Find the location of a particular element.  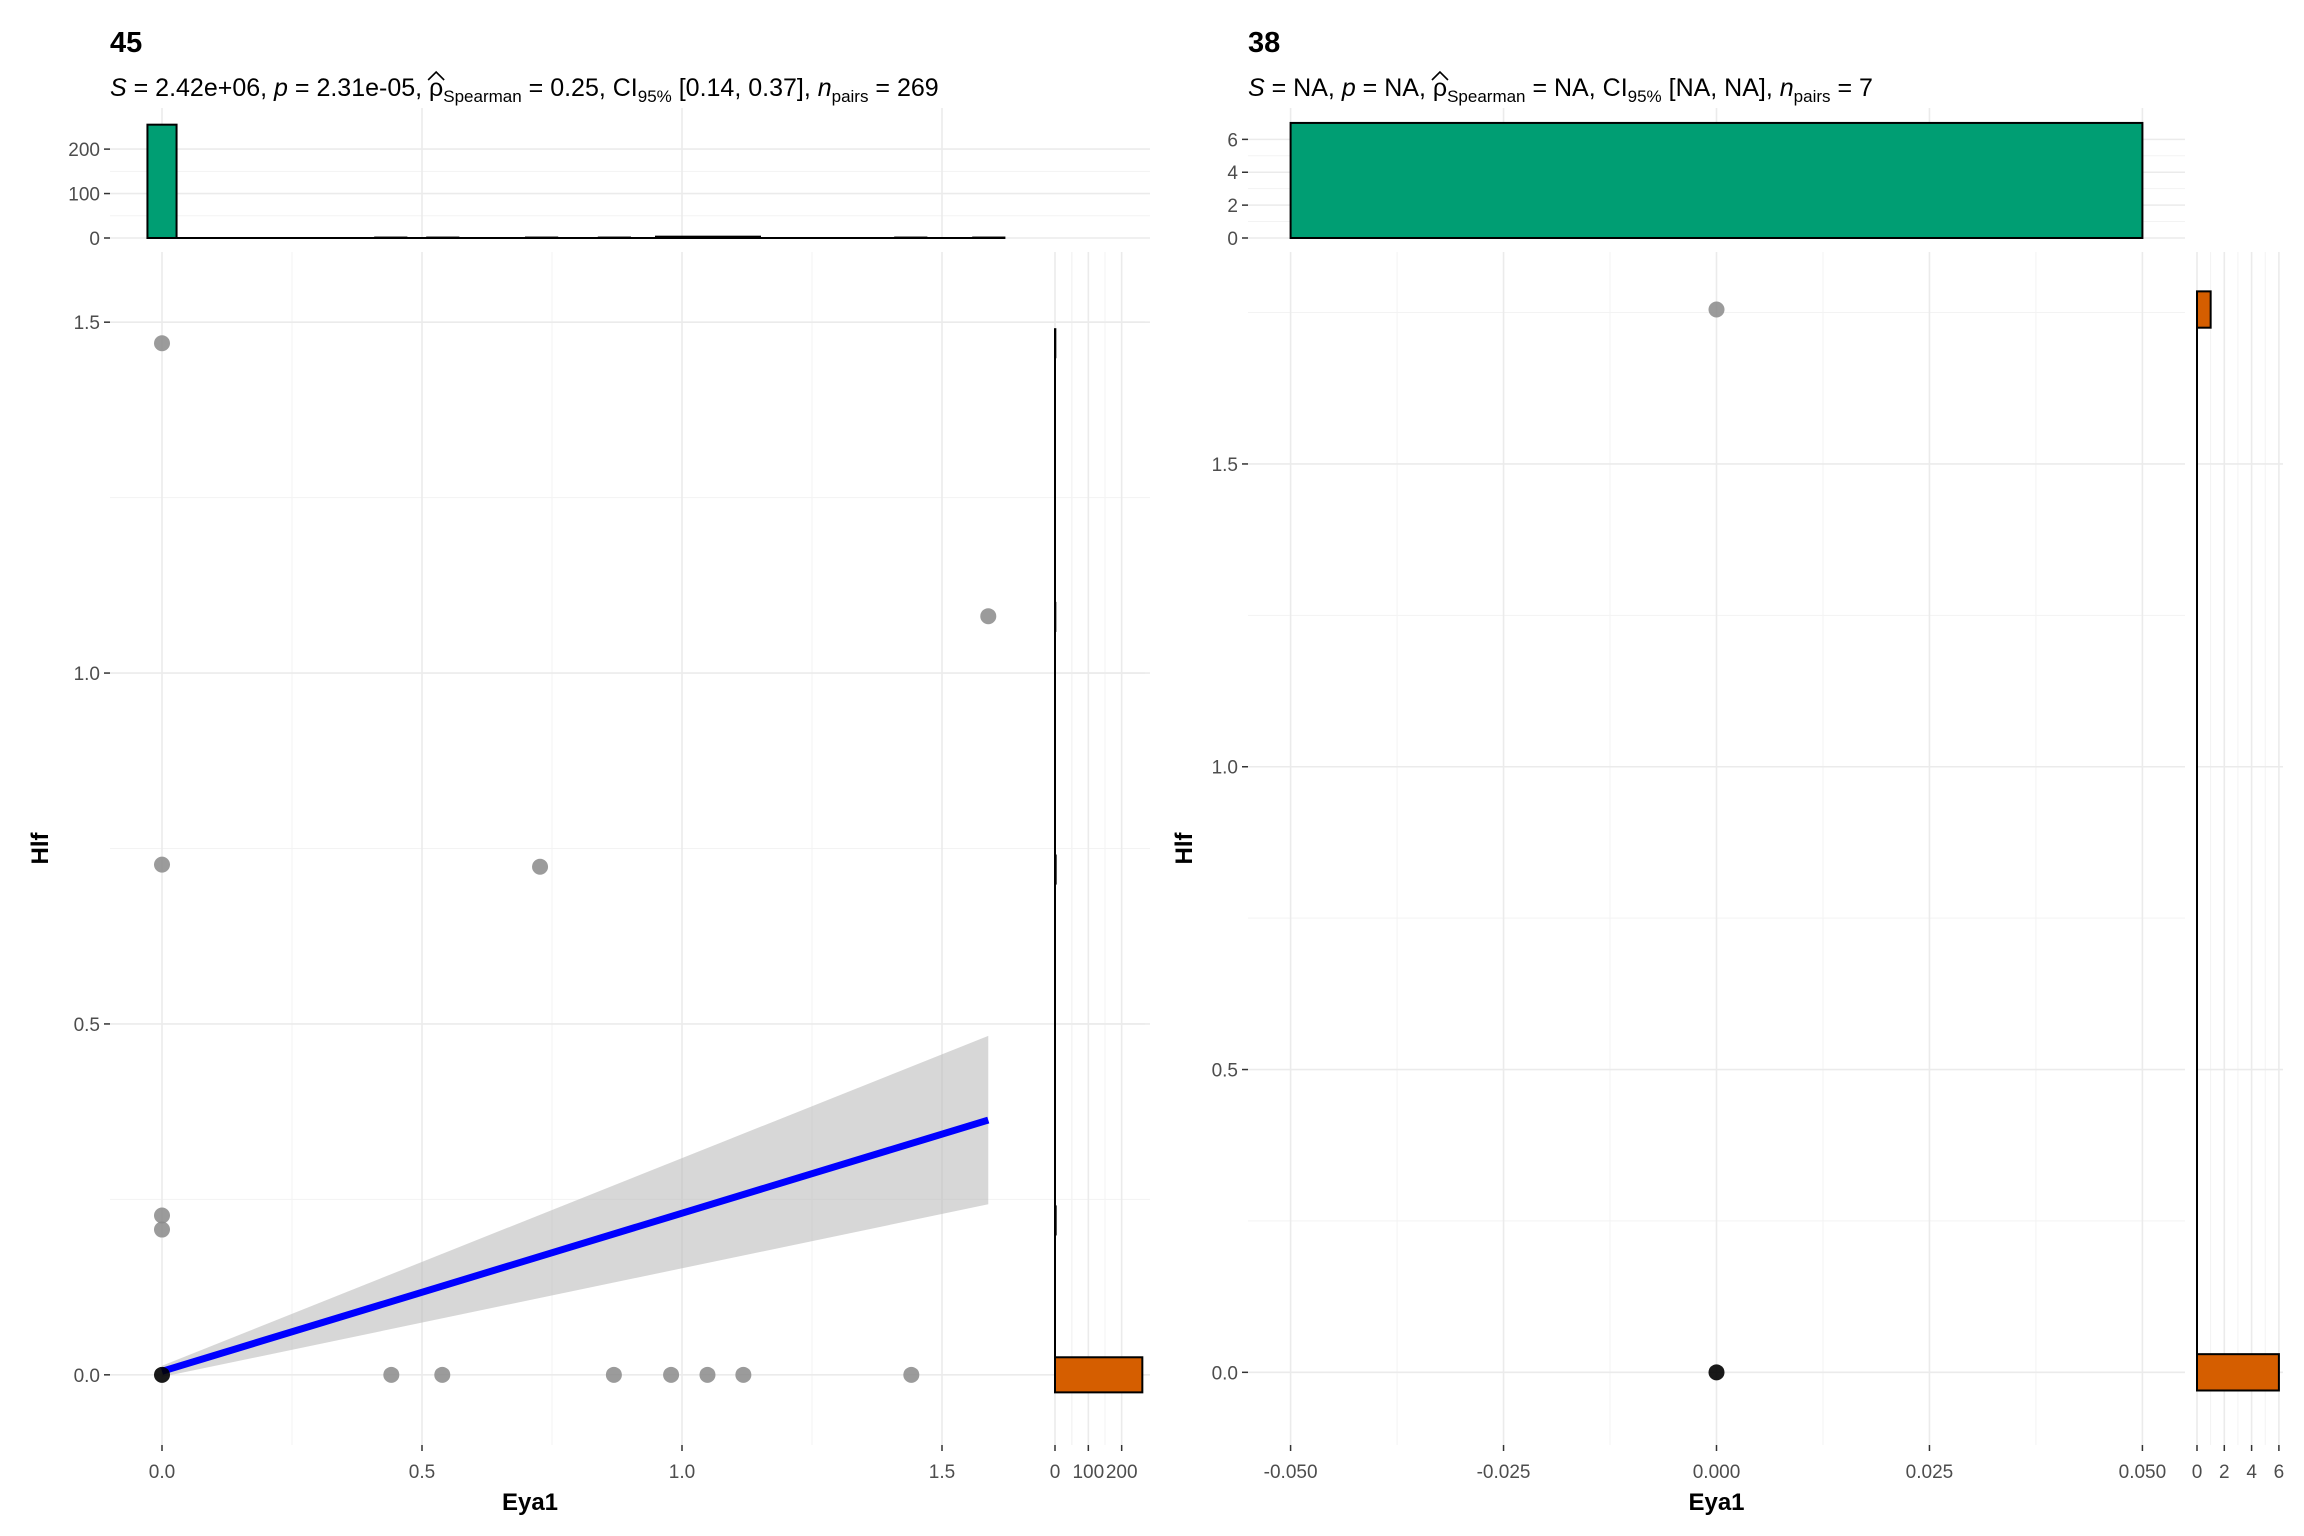

confidence-band is located at coordinates (575, 1206).